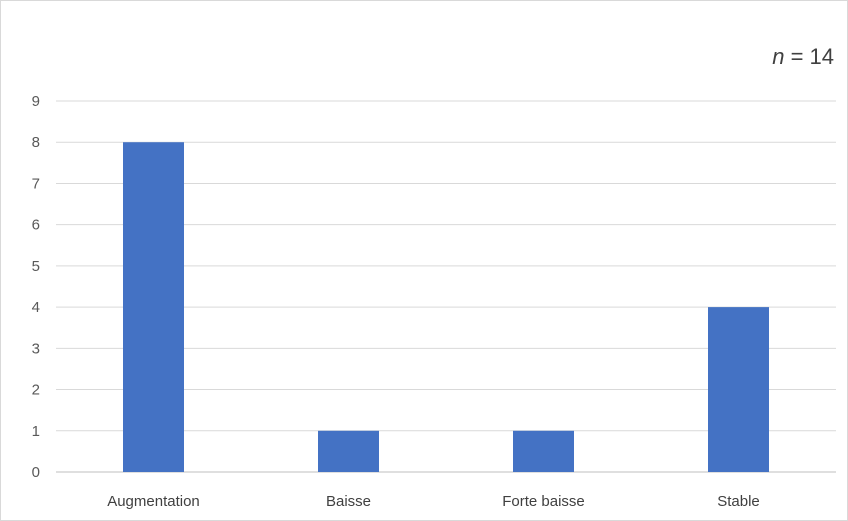 This screenshot has height=521, width=848. I want to click on sample-size-value: = 14, so click(809, 56).